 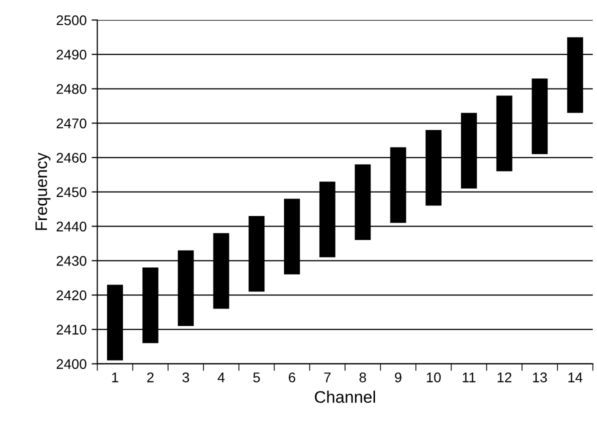 What do you see at coordinates (575, 377) in the screenshot?
I see `x-tick-label: 14` at bounding box center [575, 377].